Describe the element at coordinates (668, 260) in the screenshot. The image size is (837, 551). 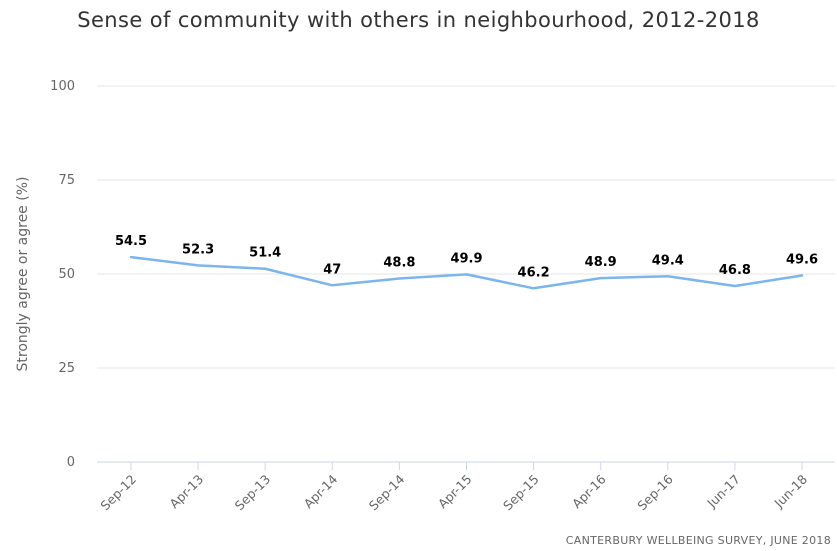
I see `data-label: 49.4` at that location.